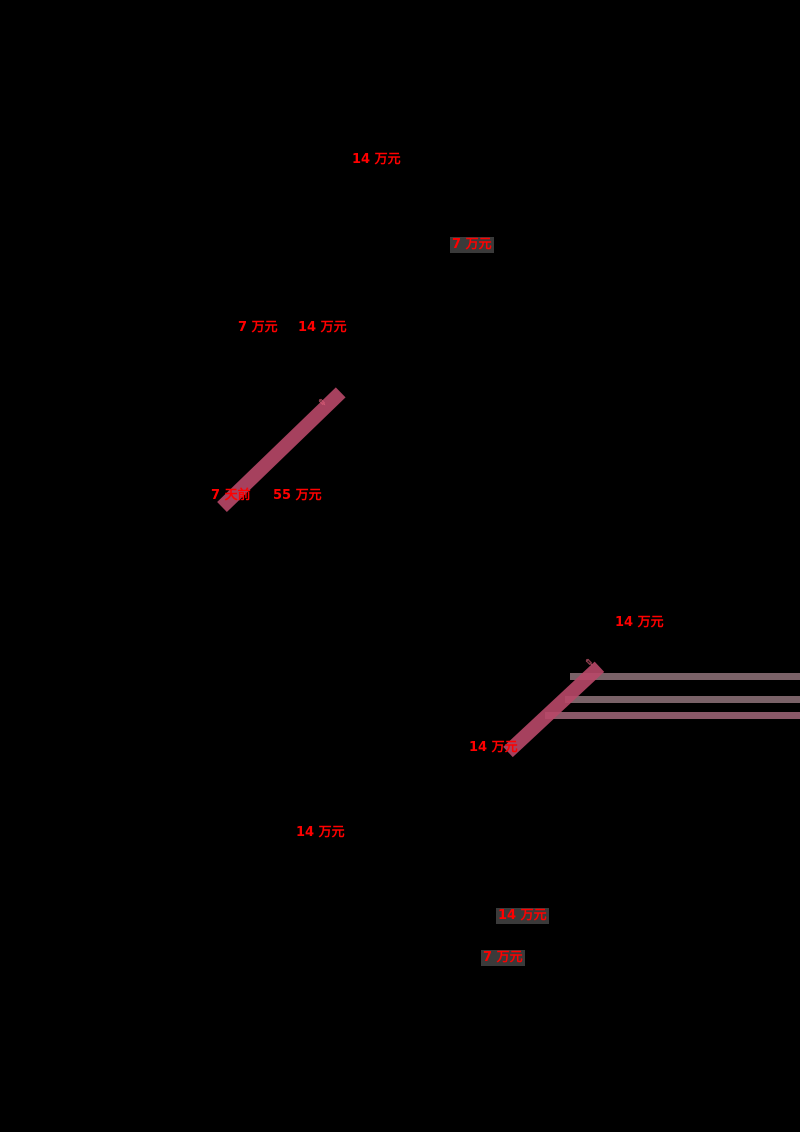 The width and height of the screenshot is (800, 1132). What do you see at coordinates (522, 916) in the screenshot?
I see `label-14-bottom: 14 万元` at bounding box center [522, 916].